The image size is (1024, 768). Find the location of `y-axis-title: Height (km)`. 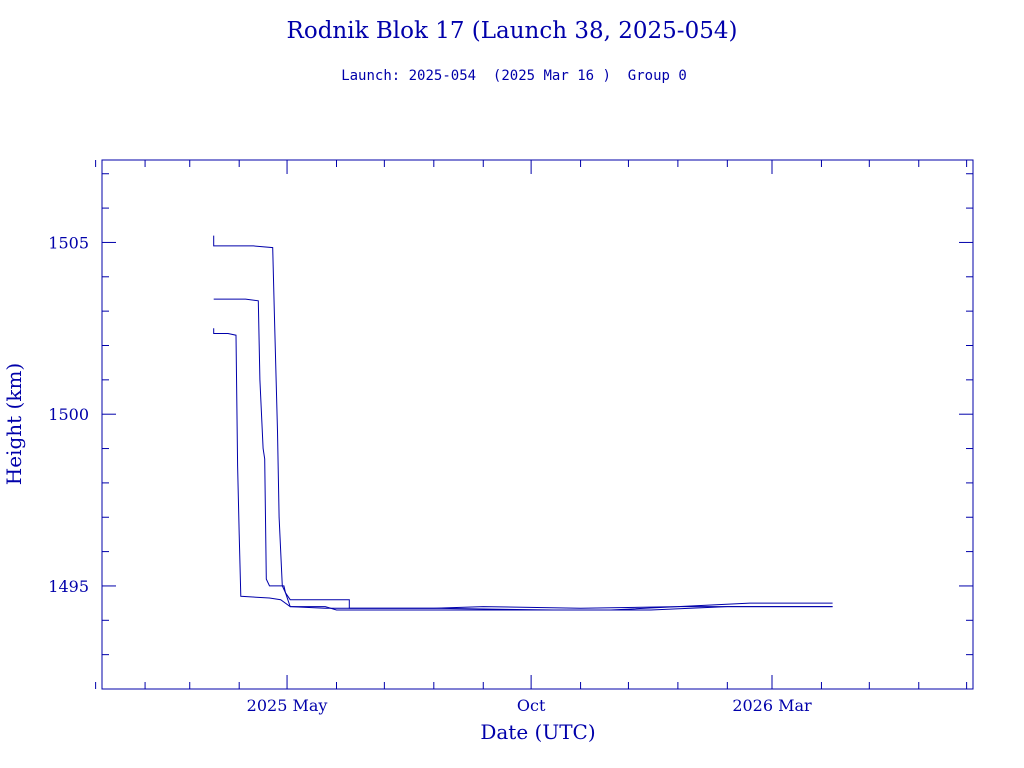

y-axis-title: Height (km) is located at coordinates (14, 424).